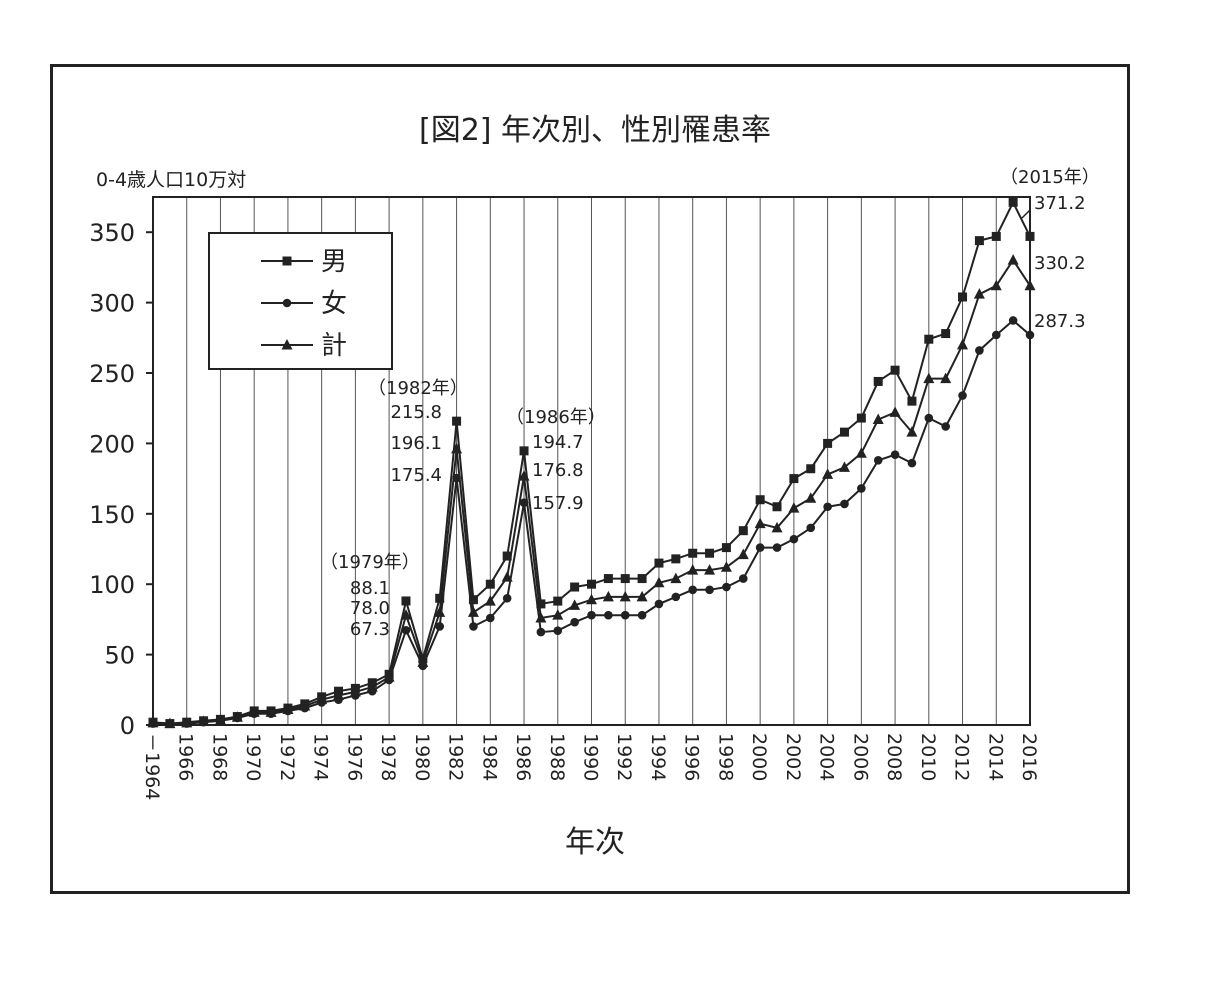 Image resolution: width=1207 pixels, height=989 pixels. What do you see at coordinates (595, 130) in the screenshot?
I see `chart-title: [図2] 年次別、性別罹患率` at bounding box center [595, 130].